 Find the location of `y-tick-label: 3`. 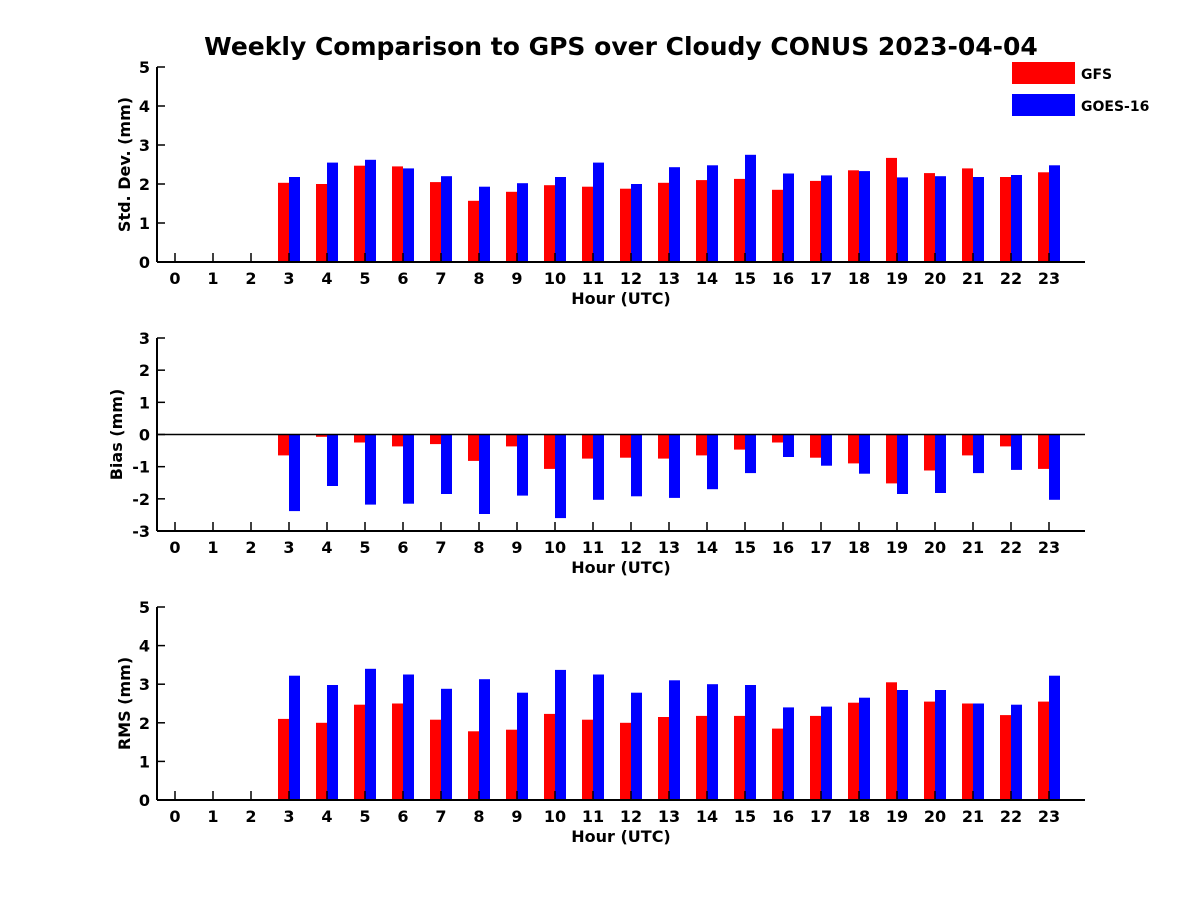

y-tick-label: 3 is located at coordinates (144, 684).